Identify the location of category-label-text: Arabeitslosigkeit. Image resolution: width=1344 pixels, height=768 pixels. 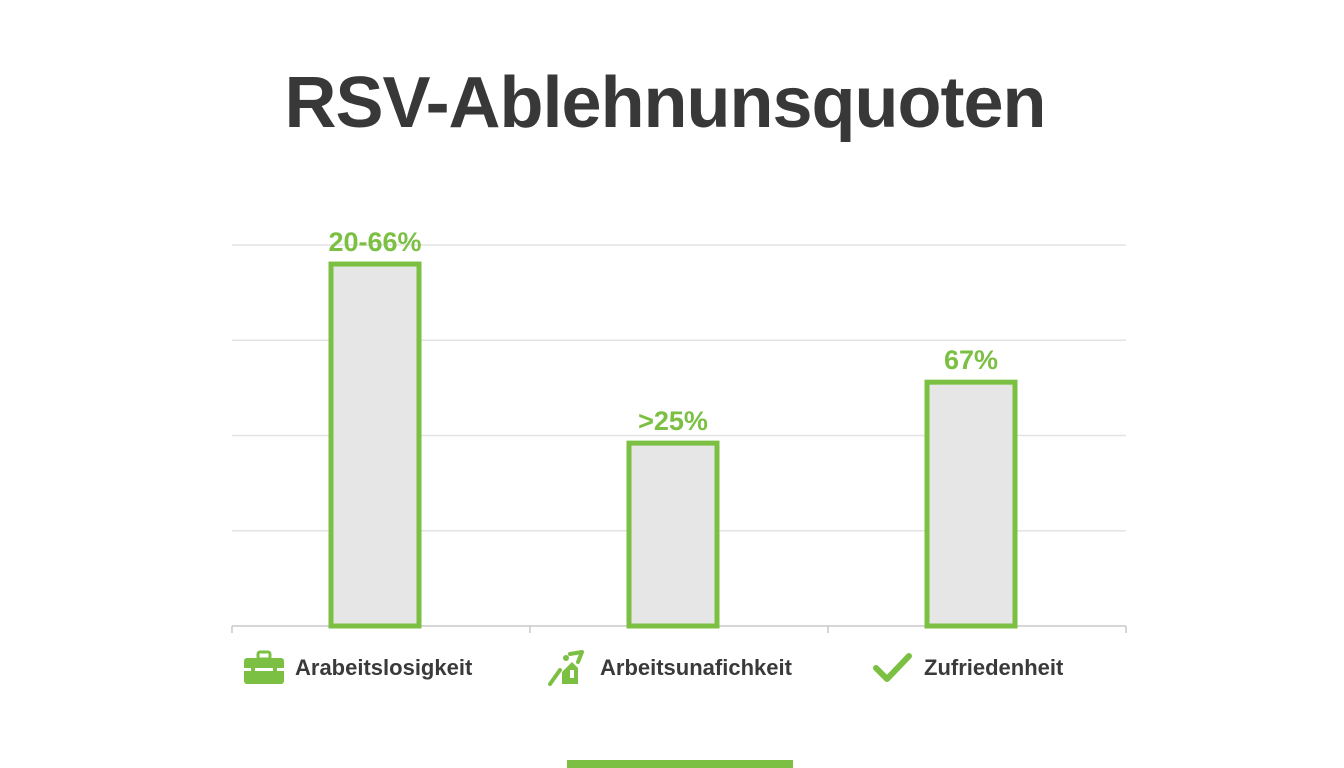
(384, 667).